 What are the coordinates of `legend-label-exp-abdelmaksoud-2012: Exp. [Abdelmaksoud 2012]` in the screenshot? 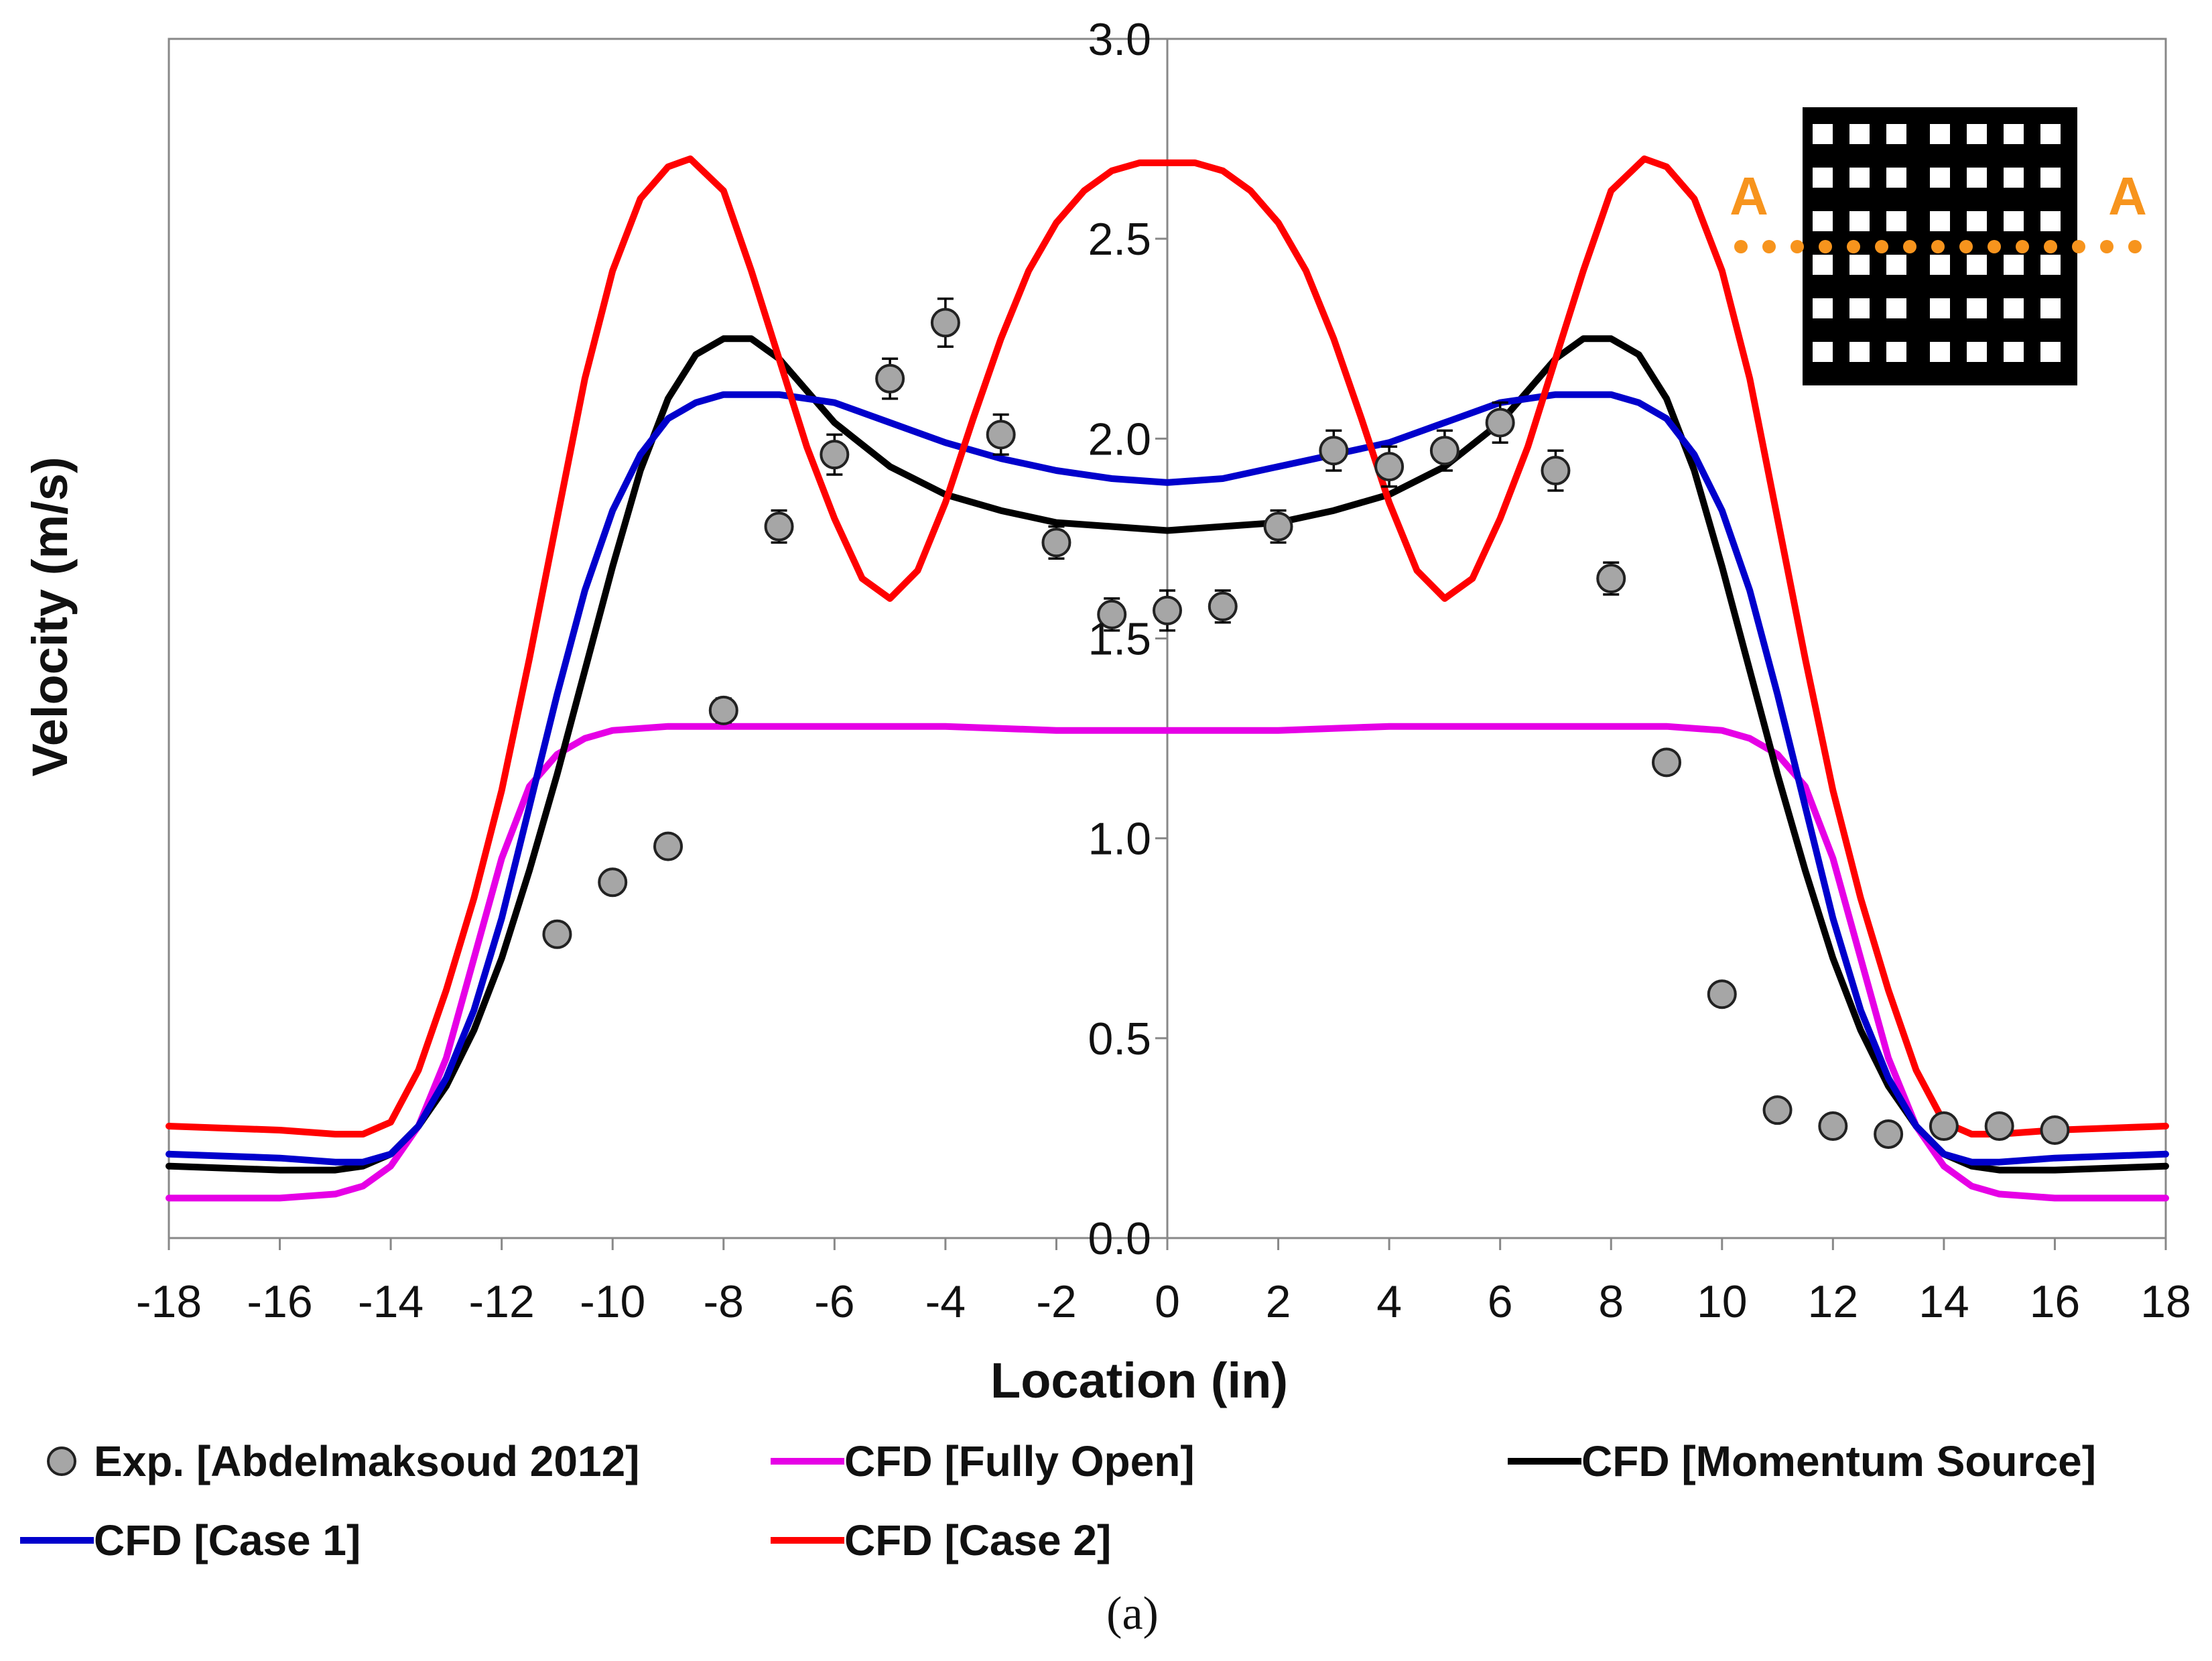 It's located at (366, 1461).